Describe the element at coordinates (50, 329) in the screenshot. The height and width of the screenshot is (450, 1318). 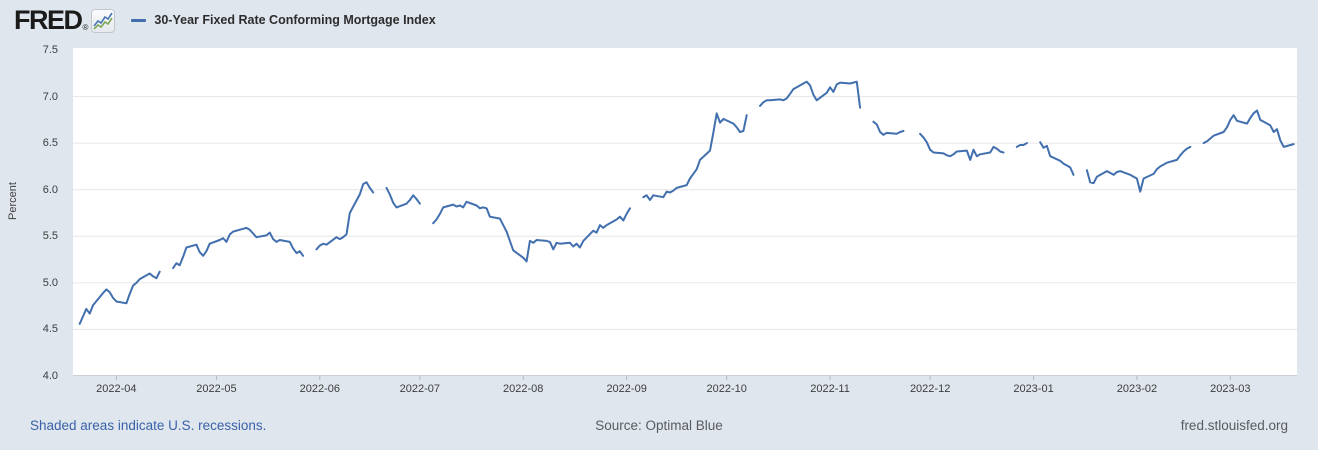
I see `y-tick-label: 4.5` at that location.